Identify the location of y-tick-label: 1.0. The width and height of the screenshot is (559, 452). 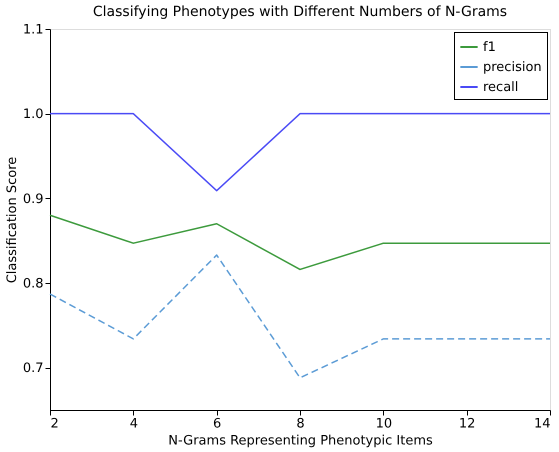
(33, 114).